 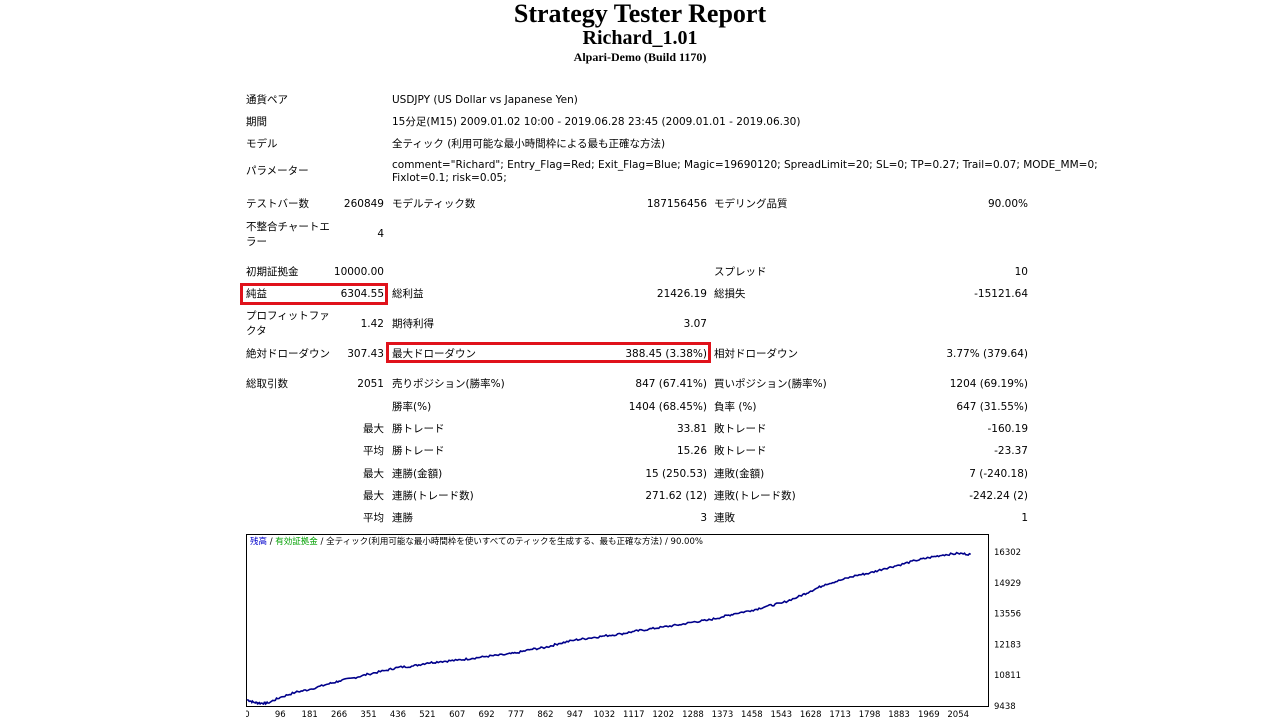 What do you see at coordinates (259, 542) in the screenshot?
I see `legend-balance: 残高` at bounding box center [259, 542].